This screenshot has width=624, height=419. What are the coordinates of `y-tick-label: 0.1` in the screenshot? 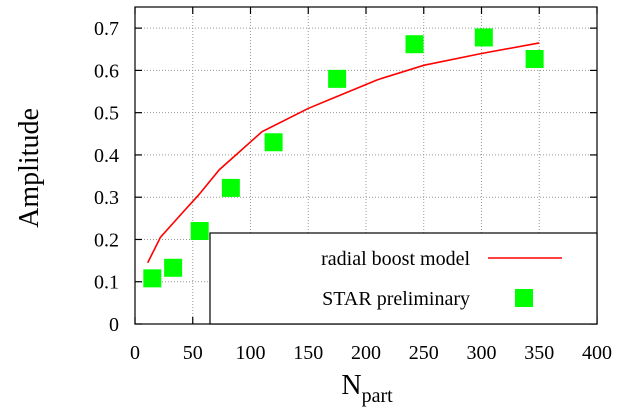 It's located at (106, 283).